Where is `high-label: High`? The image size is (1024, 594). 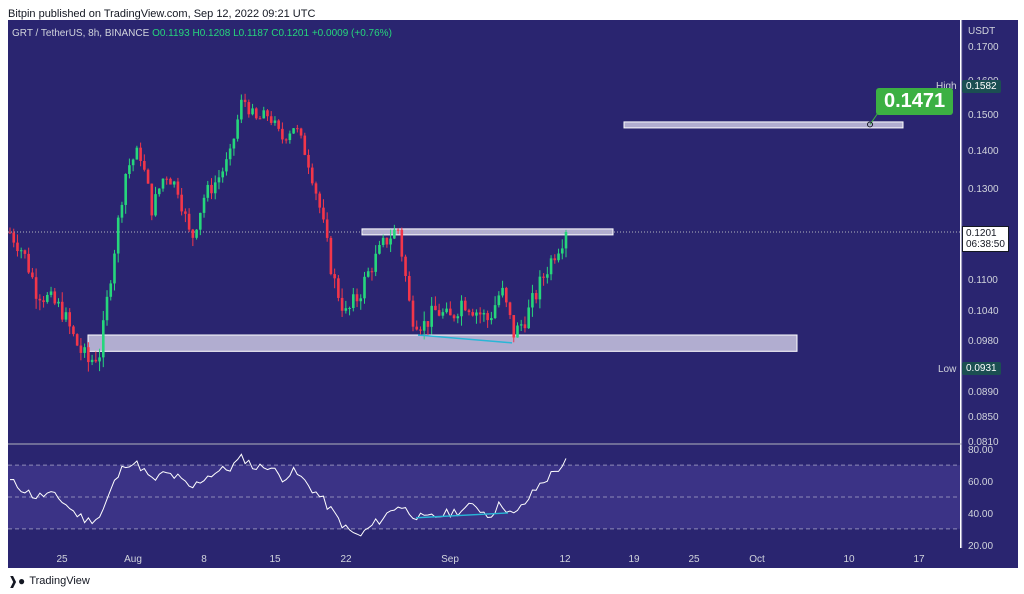
high-label: High is located at coordinates (946, 86).